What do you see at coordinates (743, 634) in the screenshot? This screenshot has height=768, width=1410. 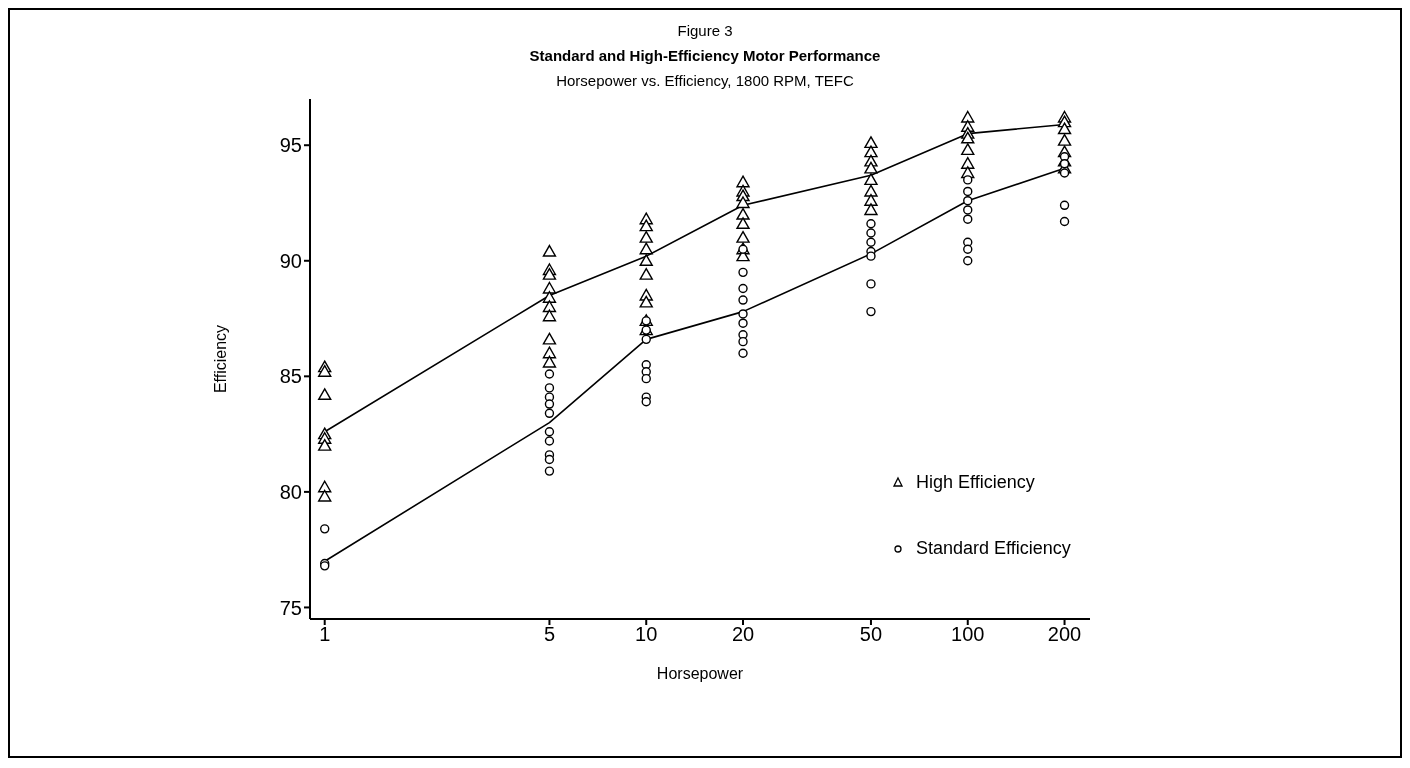 I see `x-tick-label: 20` at bounding box center [743, 634].